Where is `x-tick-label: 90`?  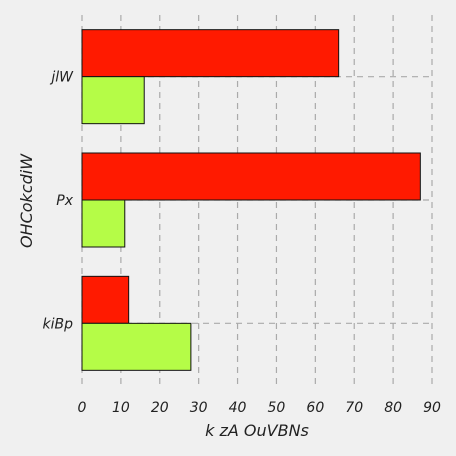 x-tick-label: 90 is located at coordinates (432, 408).